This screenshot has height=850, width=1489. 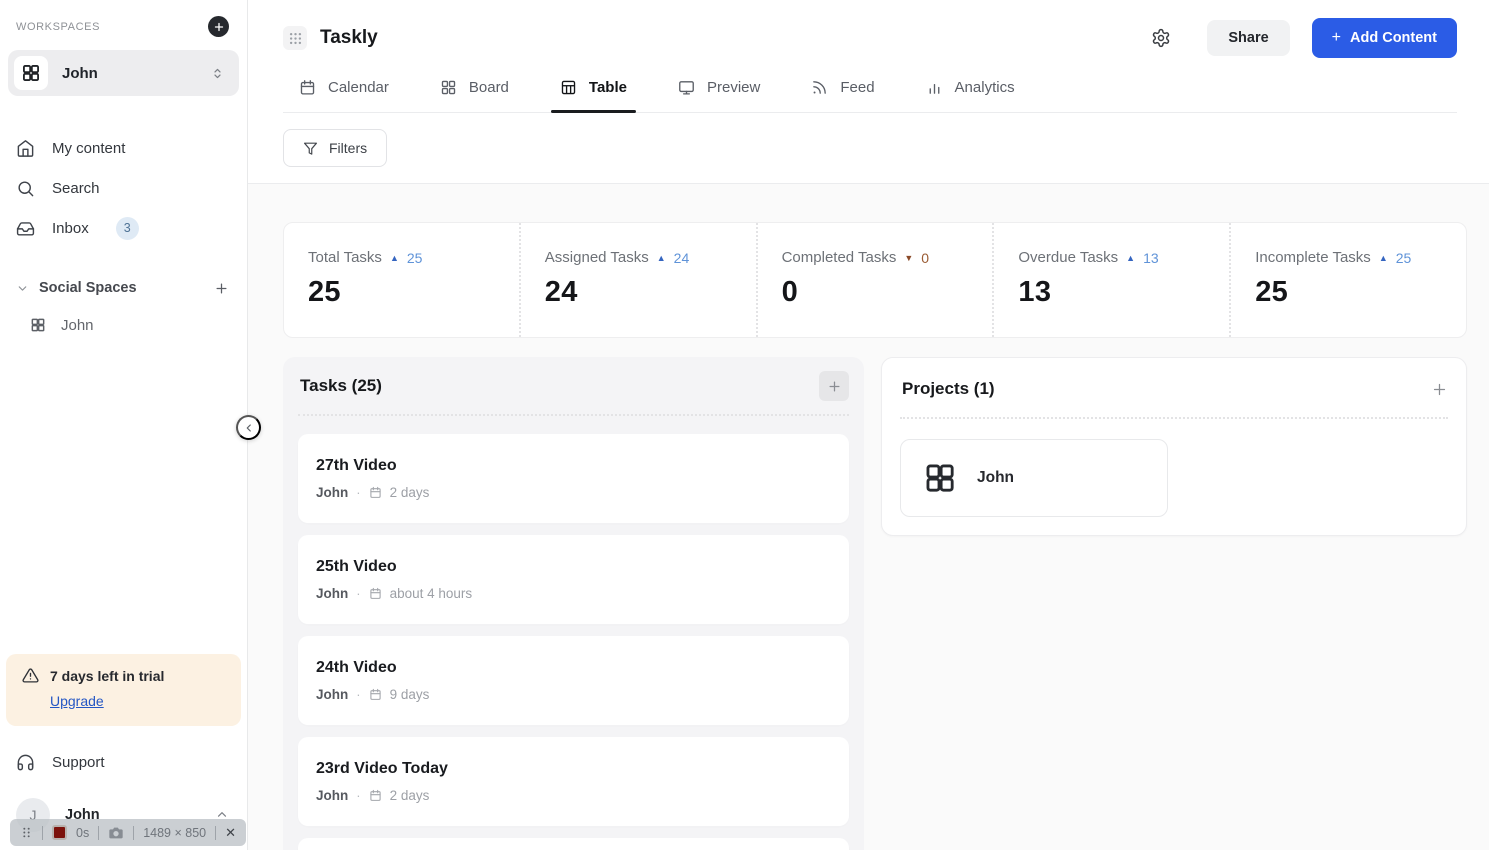 I want to click on sidebar-item-support: Support, so click(x=123, y=762).